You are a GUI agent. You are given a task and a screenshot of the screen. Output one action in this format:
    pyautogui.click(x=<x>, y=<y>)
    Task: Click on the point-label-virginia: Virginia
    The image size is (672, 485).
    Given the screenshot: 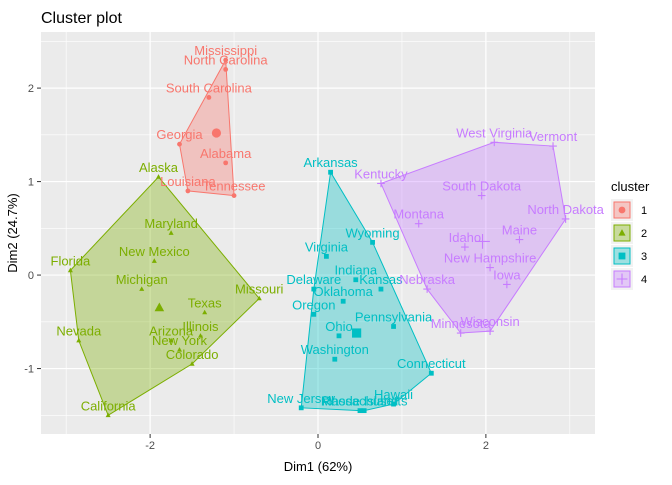 What is the action you would take?
    pyautogui.click(x=327, y=246)
    